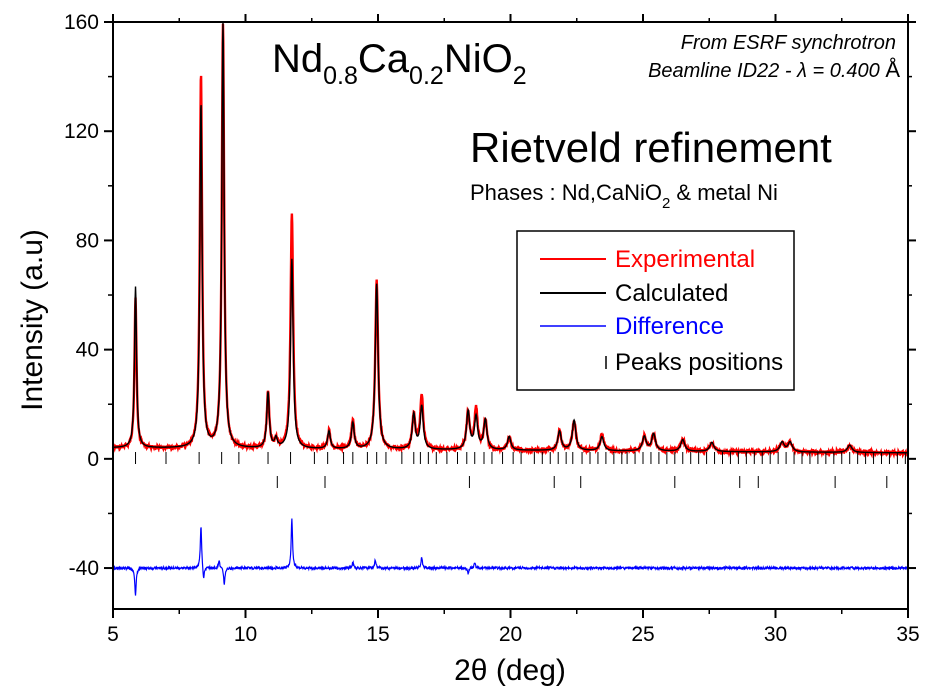 The image size is (925, 700). Describe the element at coordinates (113, 634) in the screenshot. I see `x-tick-label: 5` at that location.